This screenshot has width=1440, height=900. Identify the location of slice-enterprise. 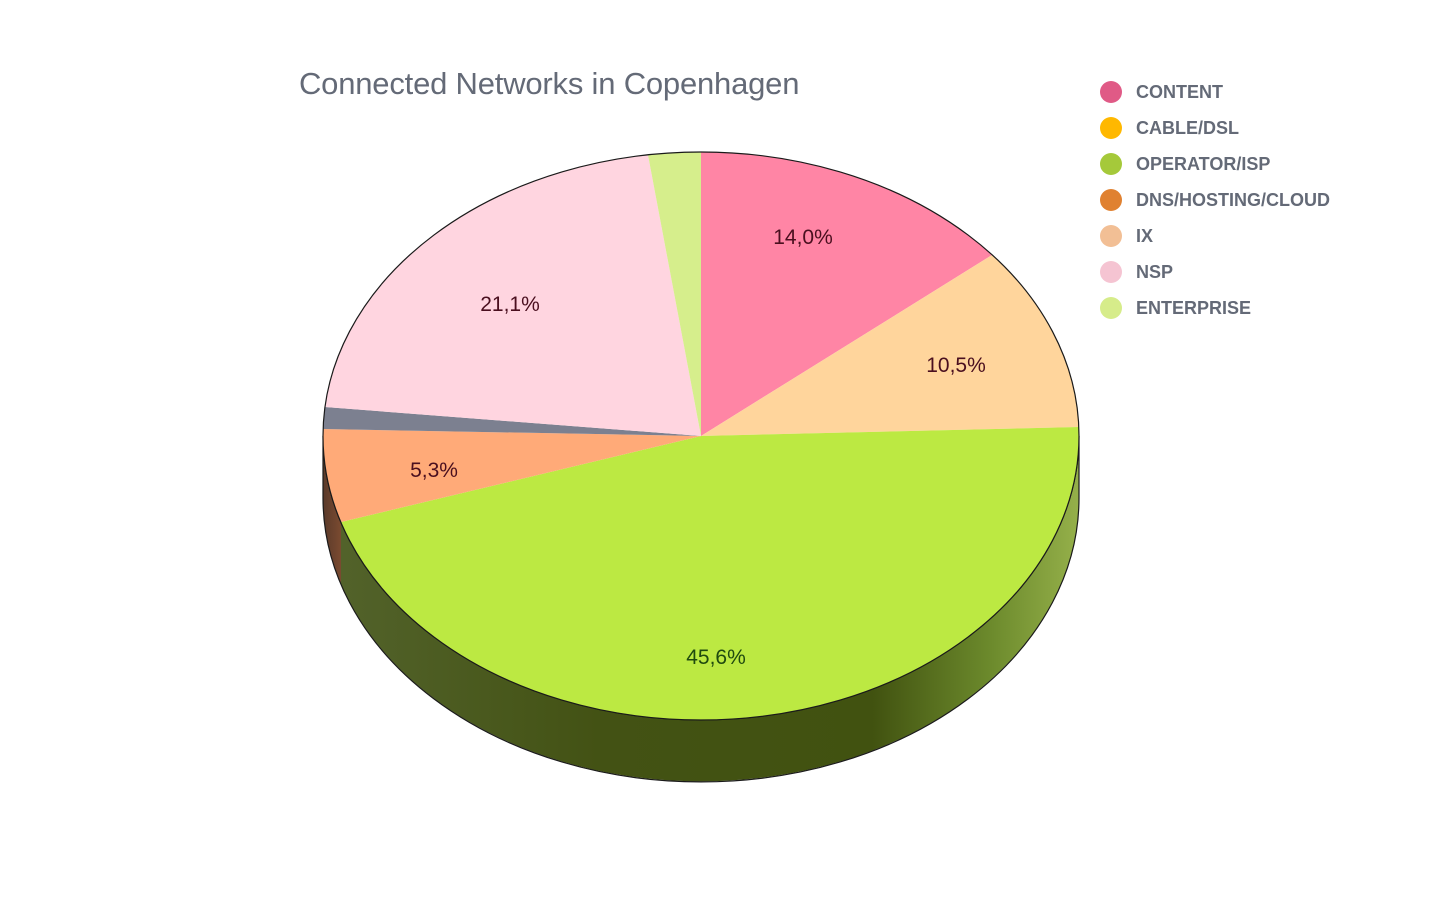
(674, 294).